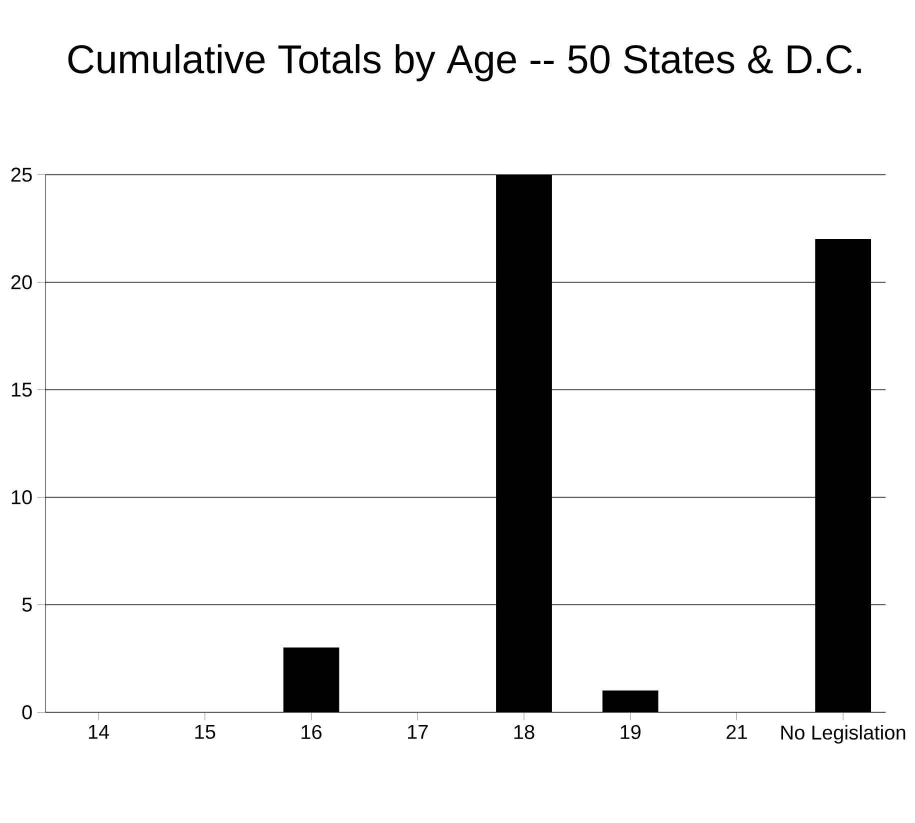  Describe the element at coordinates (843, 734) in the screenshot. I see `x-tick-label: No Legislation` at that location.